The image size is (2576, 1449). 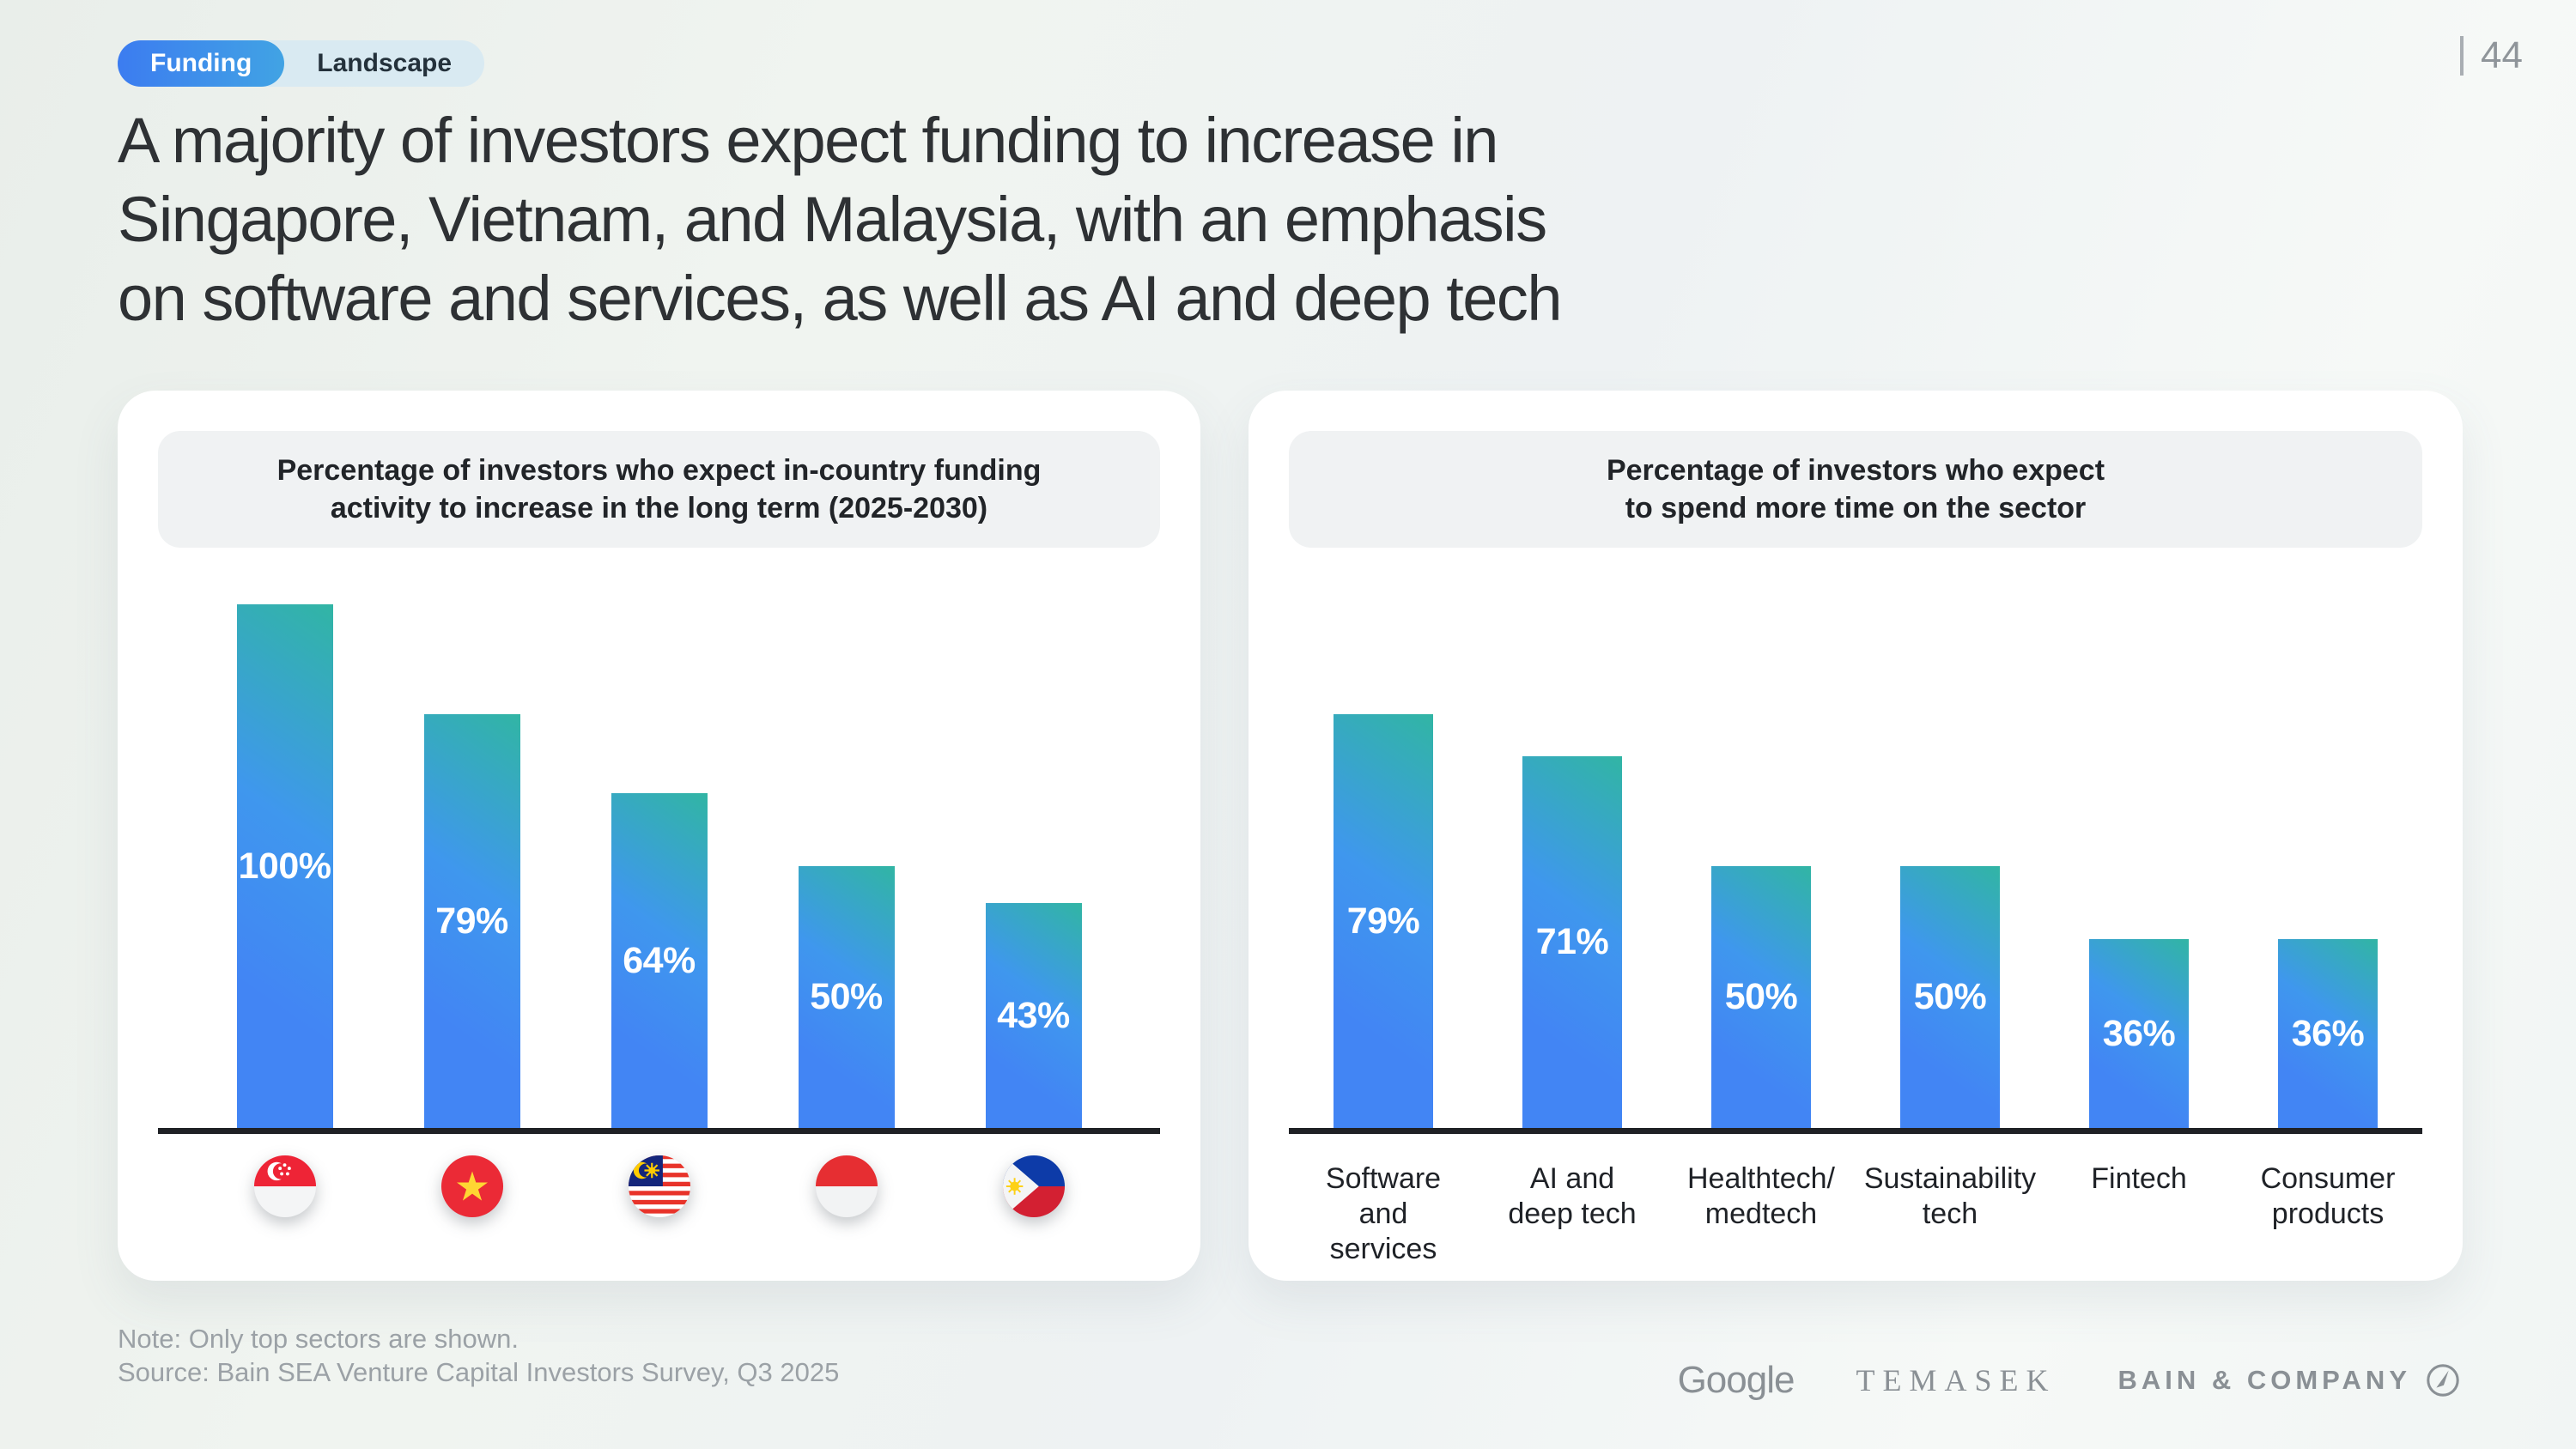 I want to click on brand-logos: Google TEMASEK BAIN & COMPANY, so click(x=2069, y=1380).